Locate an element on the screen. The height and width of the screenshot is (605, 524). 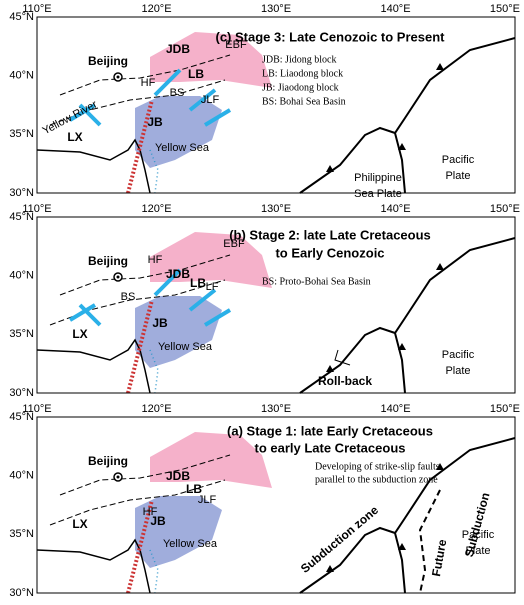
map-label: EBF is located at coordinates (236, 45).